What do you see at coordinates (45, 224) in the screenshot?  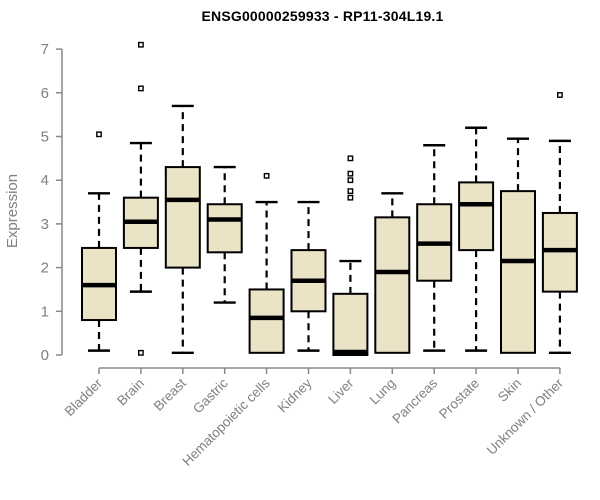 I see `y-tick-label: 3` at bounding box center [45, 224].